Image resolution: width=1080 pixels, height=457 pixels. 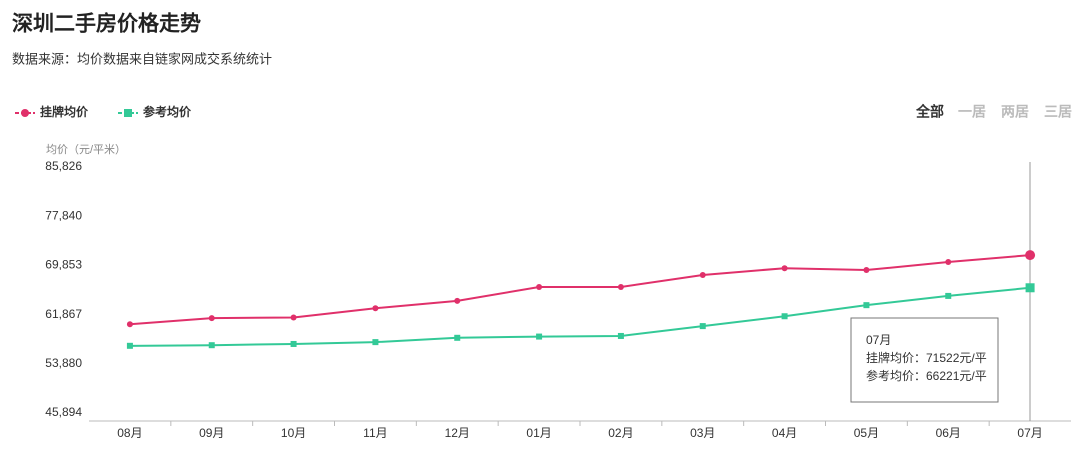 I want to click on x-tick-label: 07月, so click(x=1029, y=433).